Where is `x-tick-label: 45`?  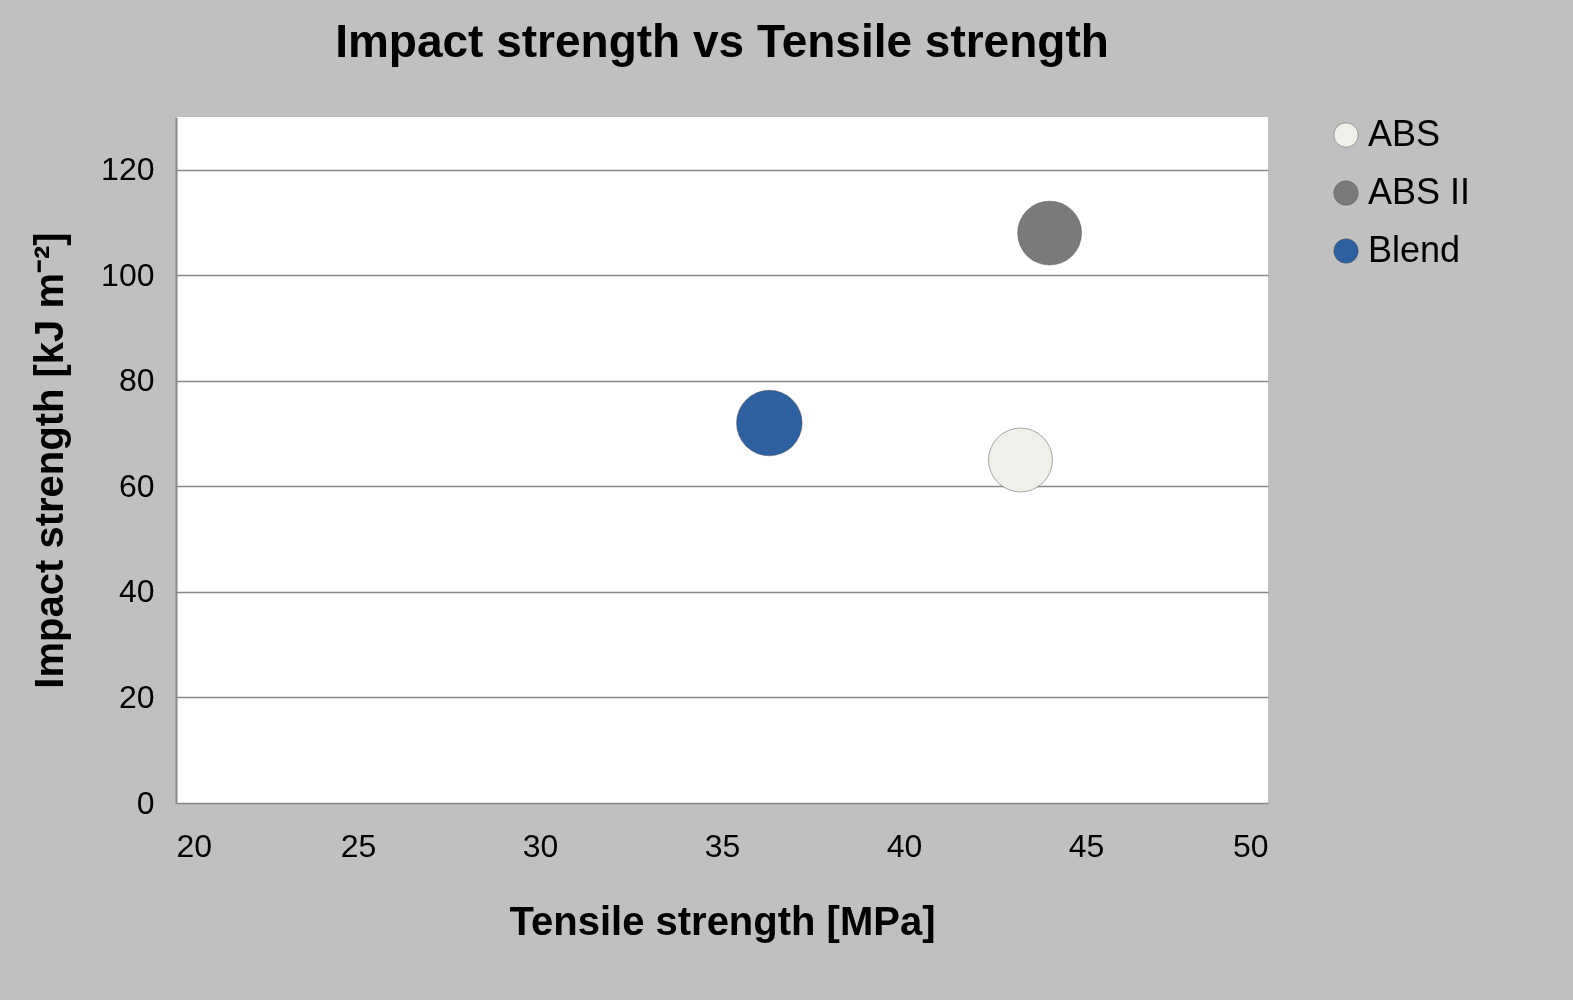 x-tick-label: 45 is located at coordinates (1086, 845).